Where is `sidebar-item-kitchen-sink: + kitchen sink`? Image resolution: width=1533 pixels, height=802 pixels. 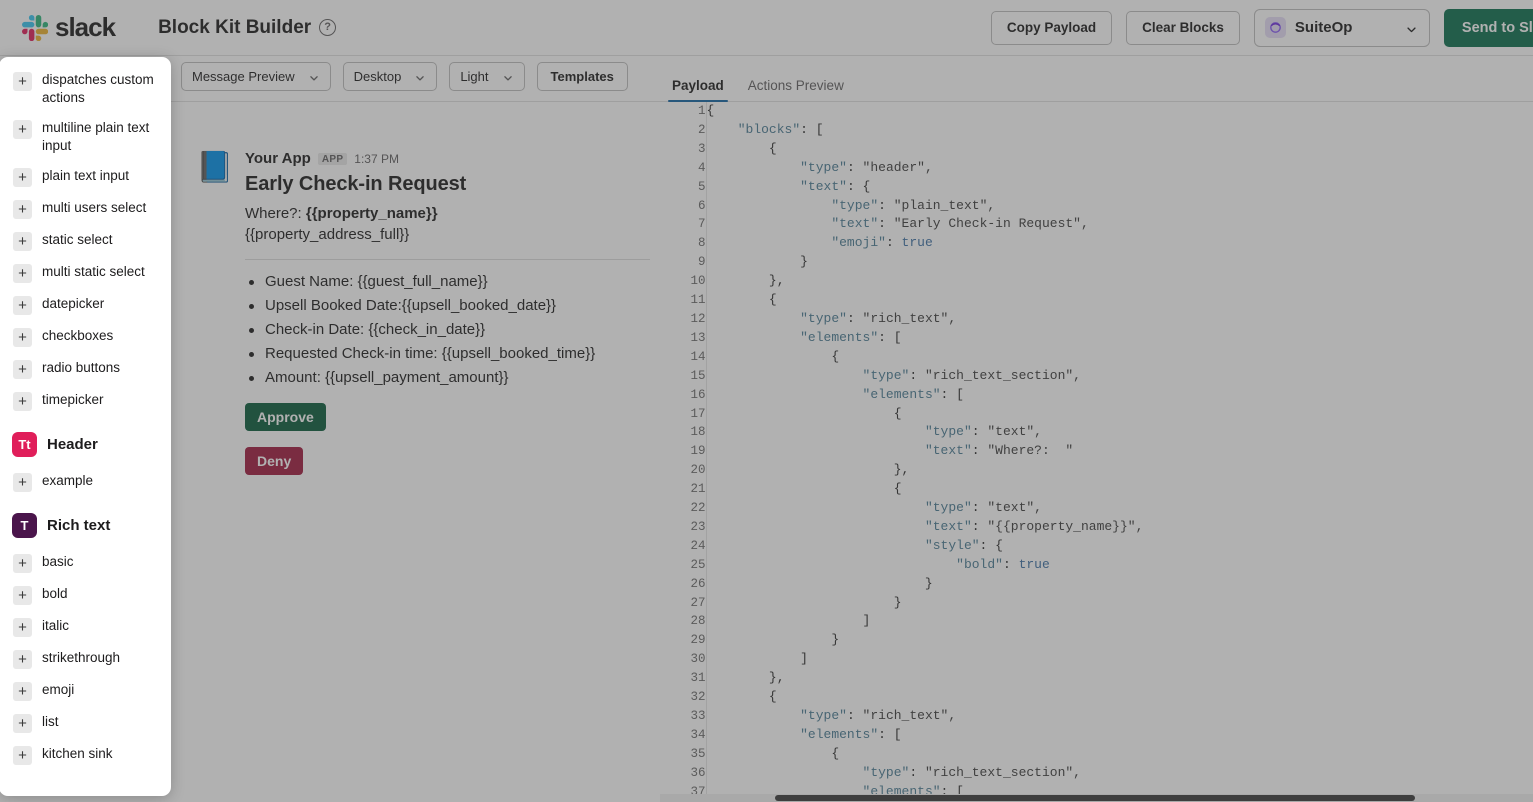
sidebar-item-kitchen-sink: + kitchen sink is located at coordinates (83, 755).